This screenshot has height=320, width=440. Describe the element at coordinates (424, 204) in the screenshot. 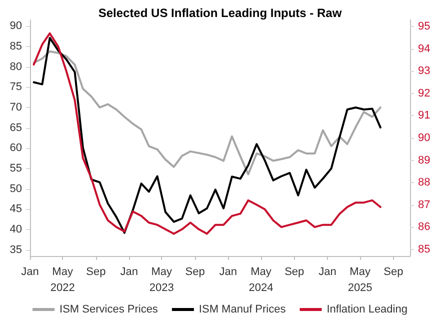

I see `y2-tick-label: 87` at that location.